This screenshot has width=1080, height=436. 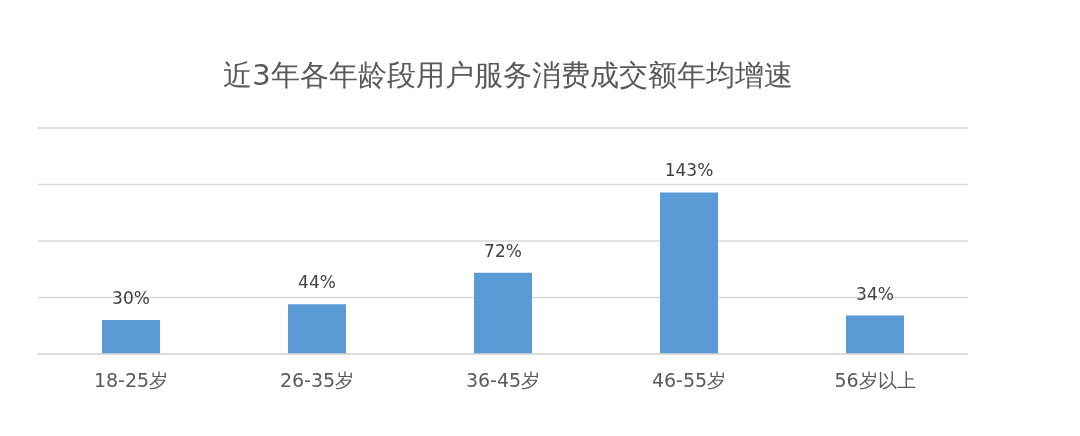 What do you see at coordinates (508, 75) in the screenshot?
I see `chart-title: 近3年各年龄段用户服务消费成交额年均增速` at bounding box center [508, 75].